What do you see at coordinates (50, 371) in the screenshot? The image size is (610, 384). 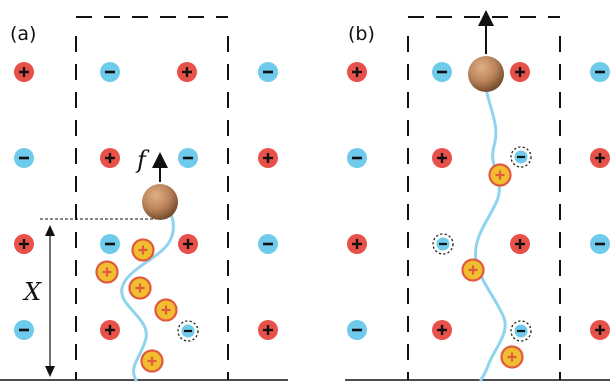 I see `displacement-arrow-head-bottom` at bounding box center [50, 371].